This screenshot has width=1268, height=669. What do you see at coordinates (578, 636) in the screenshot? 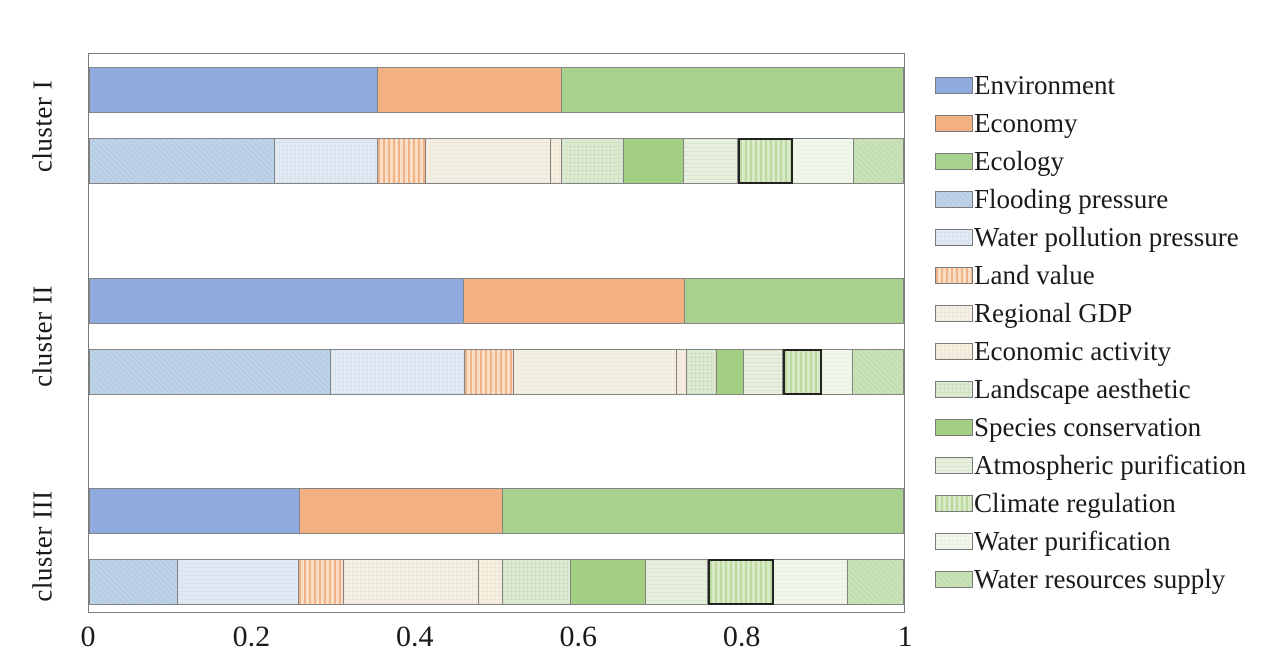
I see `x-tick-0-6: 0.6` at bounding box center [578, 636].